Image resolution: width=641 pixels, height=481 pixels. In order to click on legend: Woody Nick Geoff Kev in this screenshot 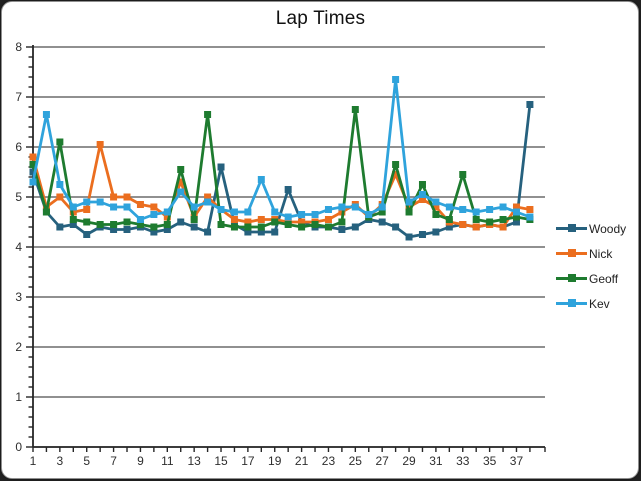, I will do `click(591, 266)`.